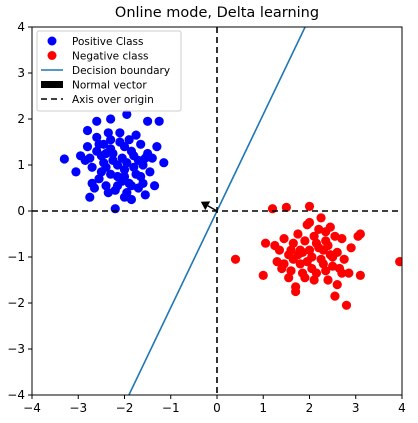 The width and height of the screenshot is (418, 423). What do you see at coordinates (21, 165) in the screenshot?
I see `y-tick-label-5: 1` at bounding box center [21, 165].